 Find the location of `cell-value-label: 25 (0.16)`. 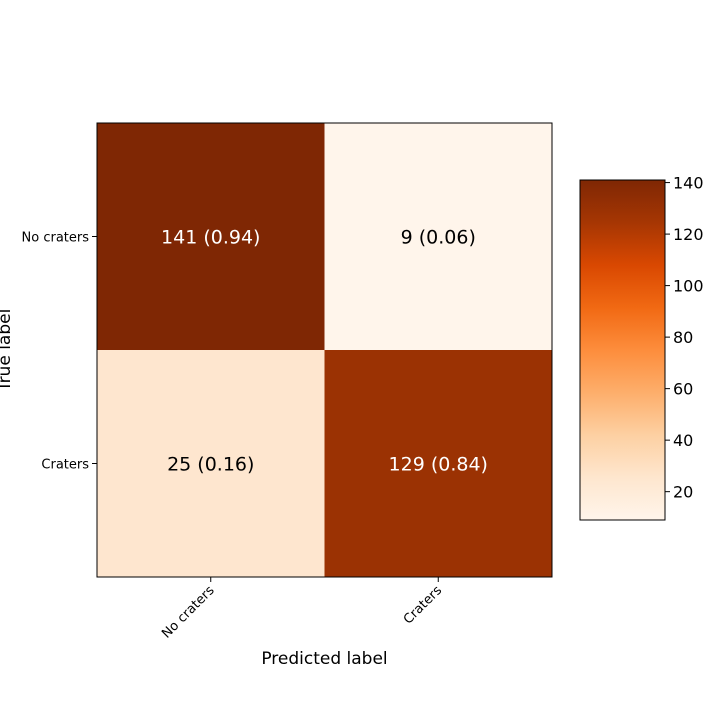

cell-value-label: 25 (0.16) is located at coordinates (210, 465).